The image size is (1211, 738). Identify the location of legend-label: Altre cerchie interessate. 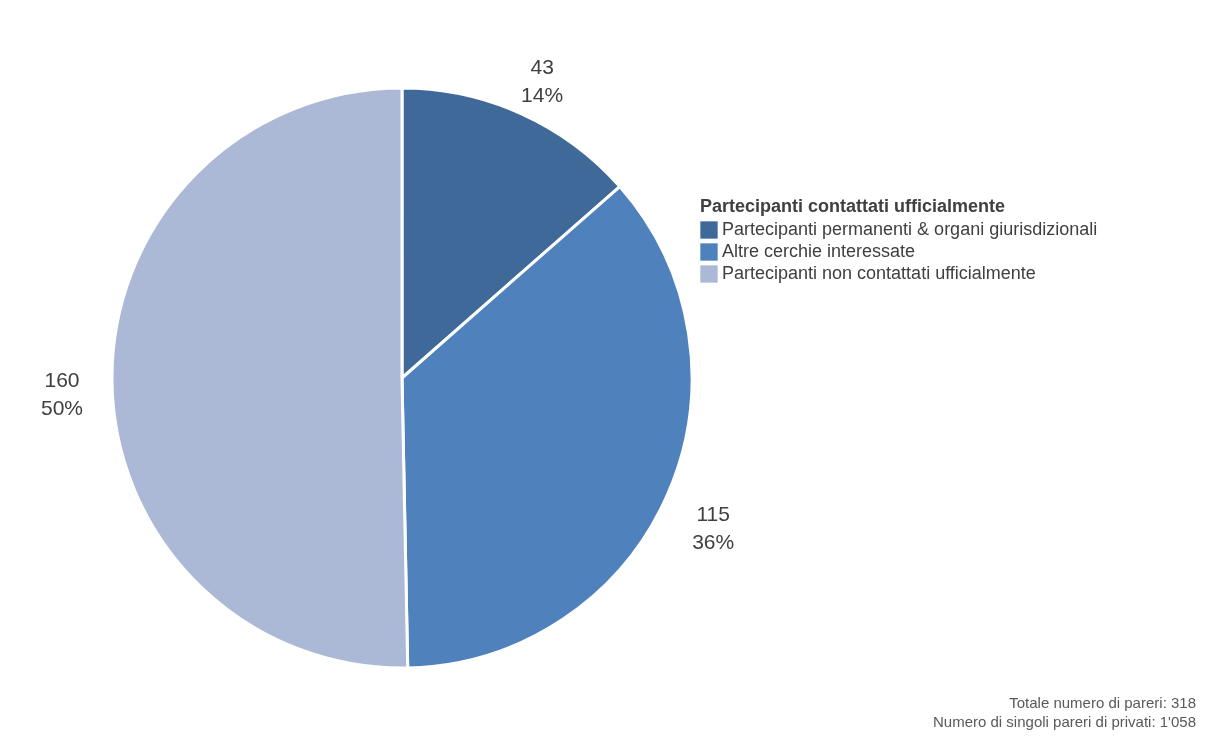
(819, 251).